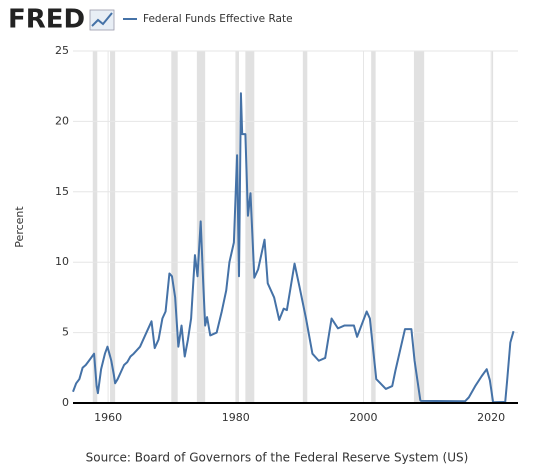  I want to click on y-tick-label: 15, so click(62, 191).